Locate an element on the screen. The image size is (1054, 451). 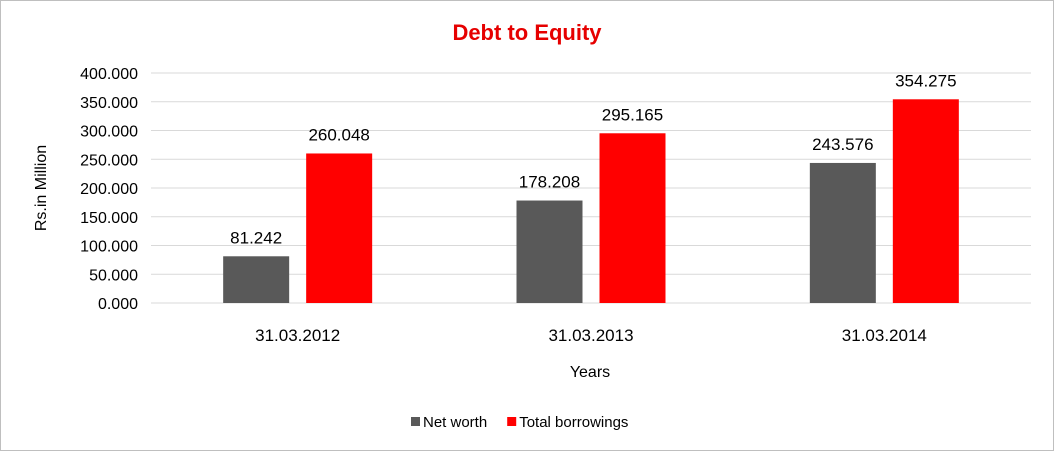
data-label: 243.576 is located at coordinates (842, 144).